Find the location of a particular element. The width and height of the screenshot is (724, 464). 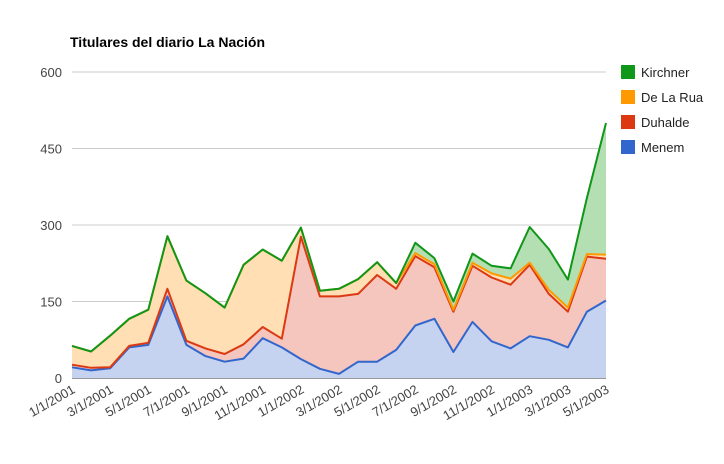

y-tick-label: 150 is located at coordinates (51, 302).